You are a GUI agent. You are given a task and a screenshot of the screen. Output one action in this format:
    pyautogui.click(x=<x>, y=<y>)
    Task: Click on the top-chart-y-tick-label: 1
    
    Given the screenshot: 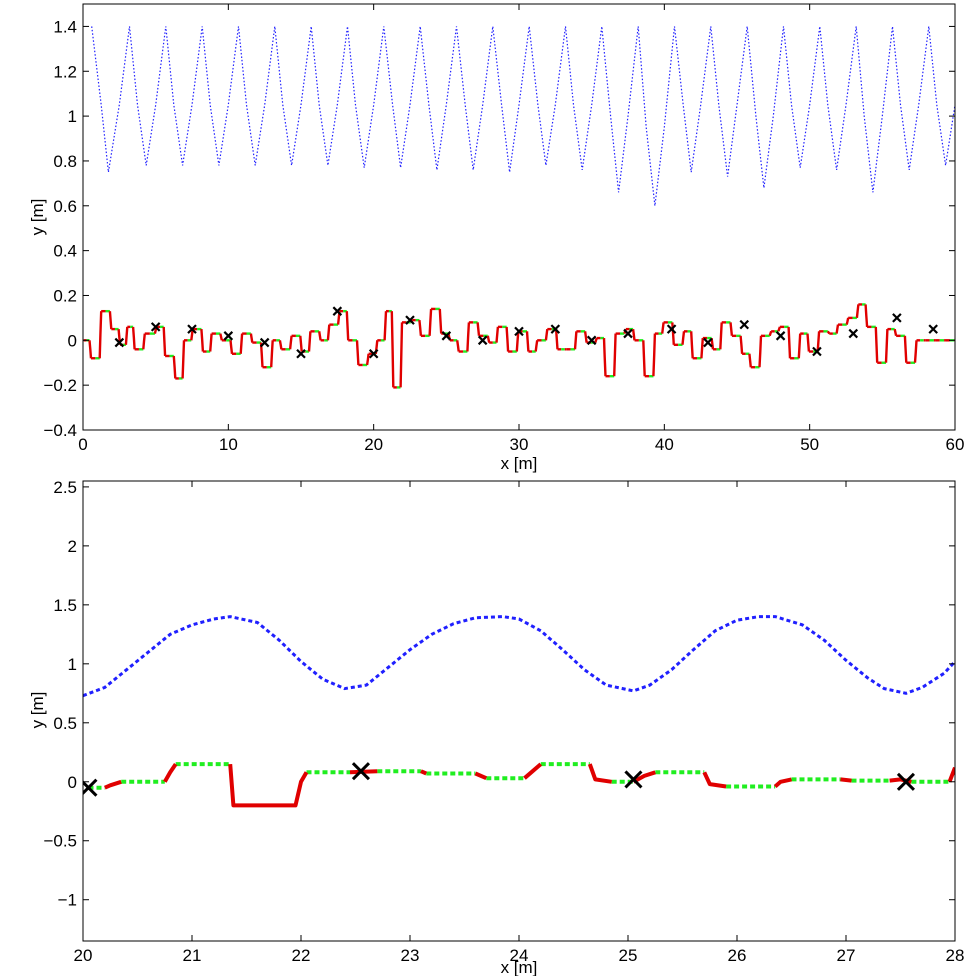 What is the action you would take?
    pyautogui.click(x=72, y=116)
    